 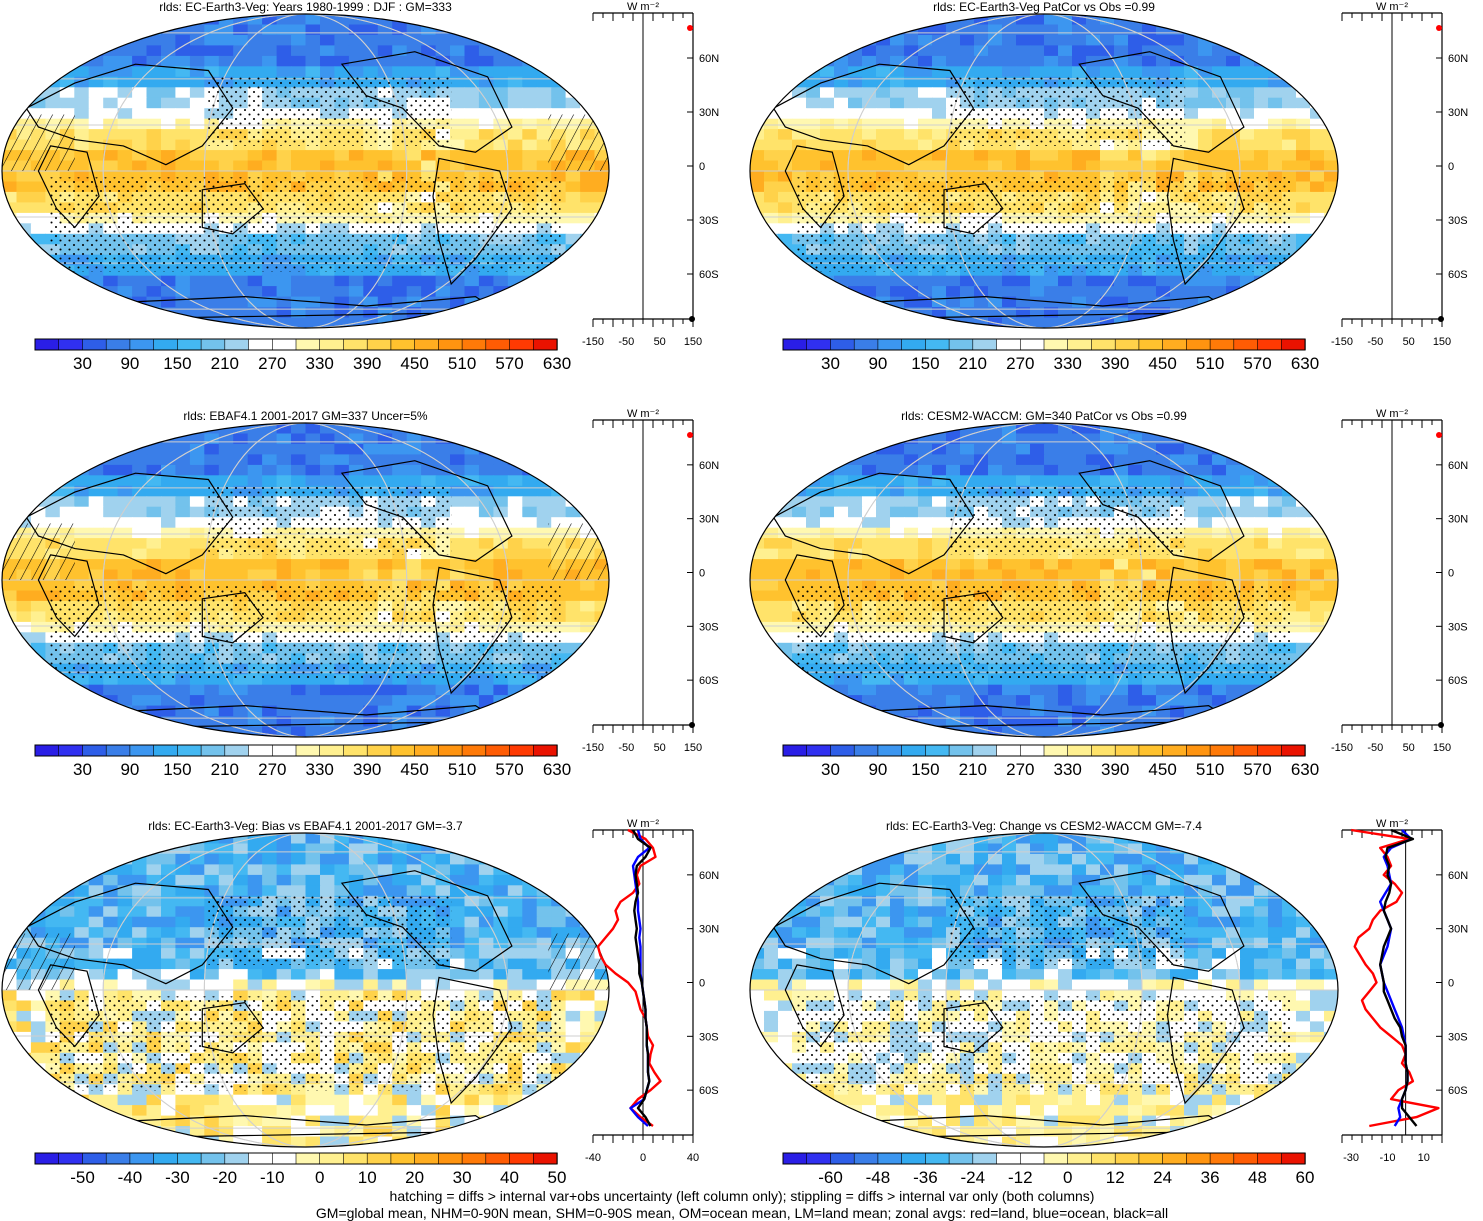 I want to click on zonal-lat-label: 30S, so click(x=709, y=627).